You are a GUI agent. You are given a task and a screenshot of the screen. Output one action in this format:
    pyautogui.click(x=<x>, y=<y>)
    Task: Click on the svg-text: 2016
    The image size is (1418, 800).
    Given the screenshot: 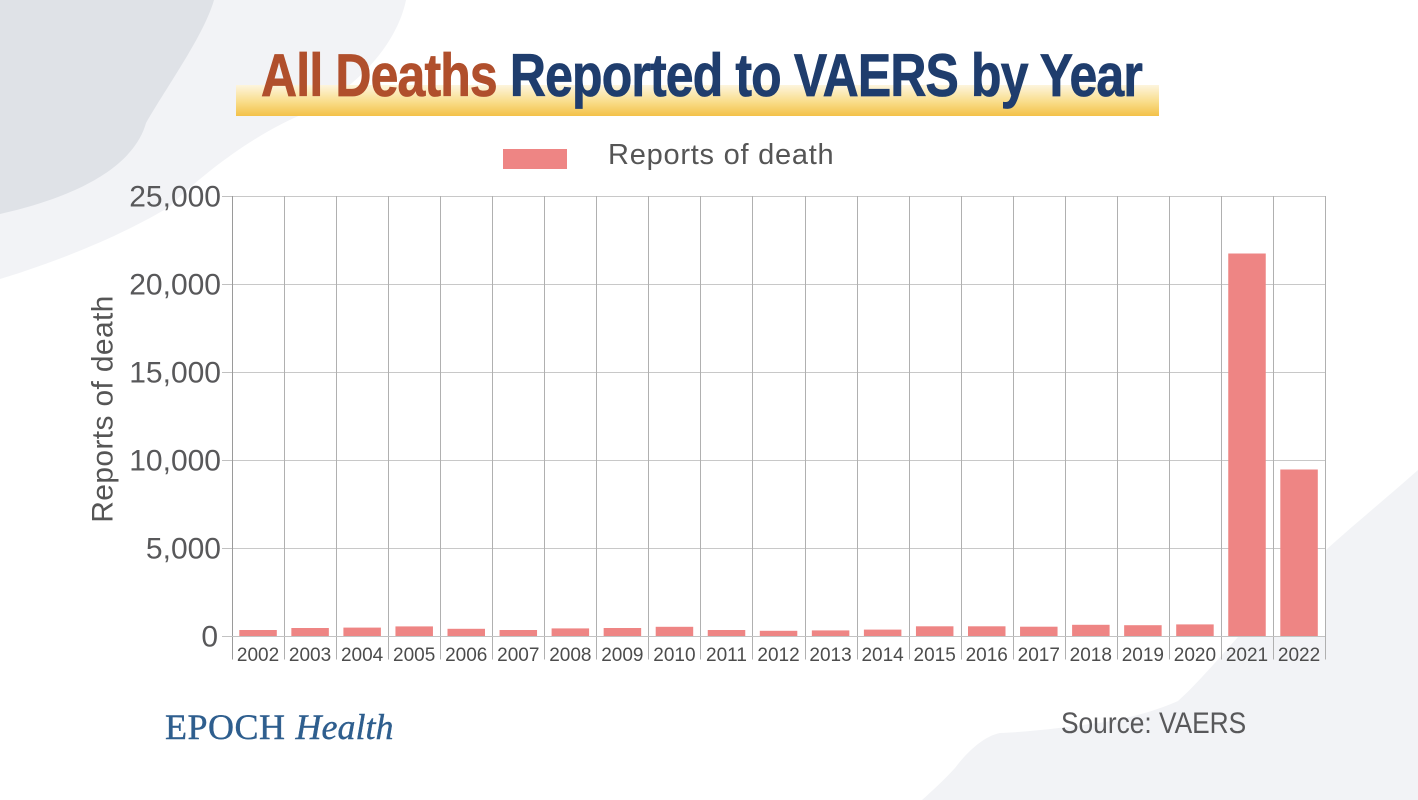 What is the action you would take?
    pyautogui.click(x=987, y=655)
    